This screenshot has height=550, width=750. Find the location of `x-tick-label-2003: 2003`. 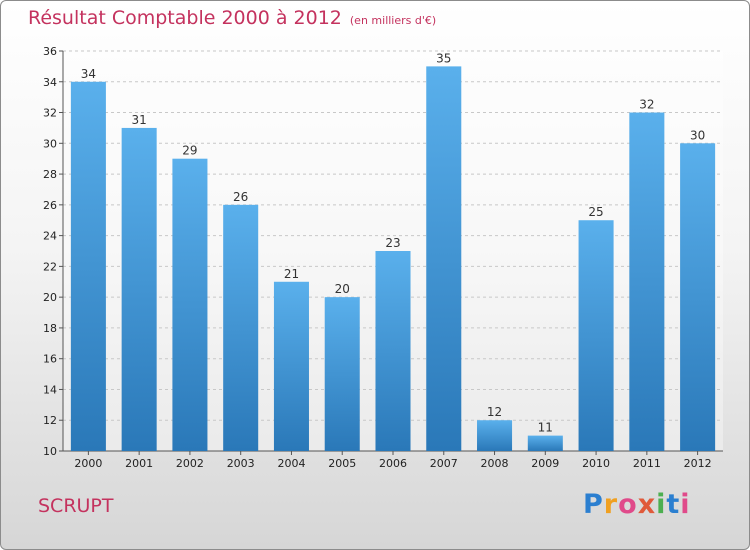

x-tick-label-2003: 2003 is located at coordinates (241, 463).